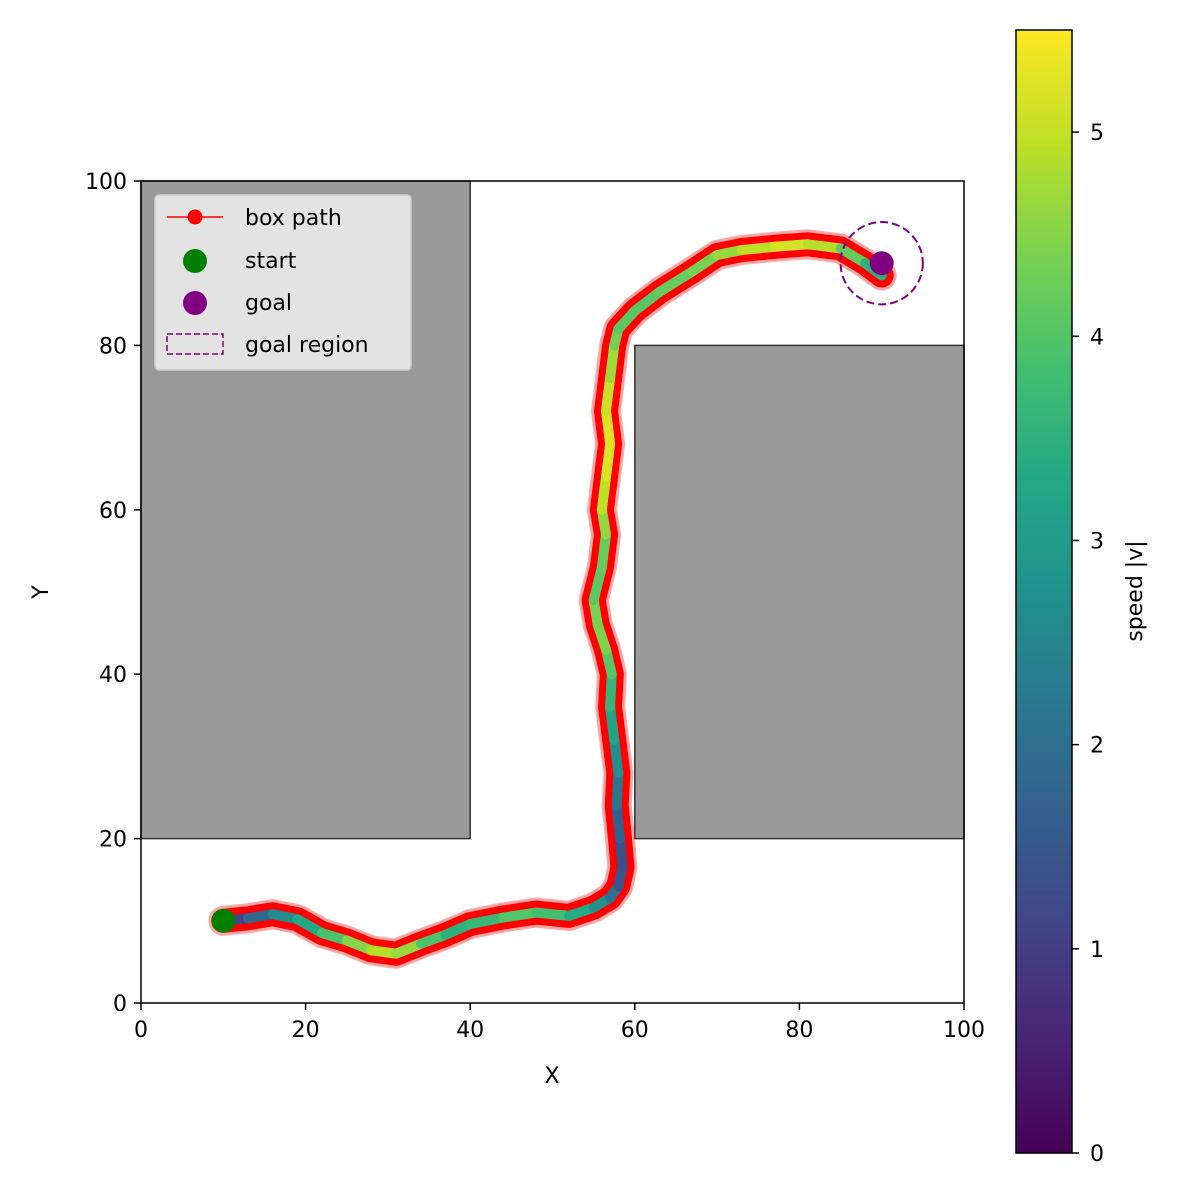  What do you see at coordinates (113, 675) in the screenshot?
I see `y-tick-label: 40` at bounding box center [113, 675].